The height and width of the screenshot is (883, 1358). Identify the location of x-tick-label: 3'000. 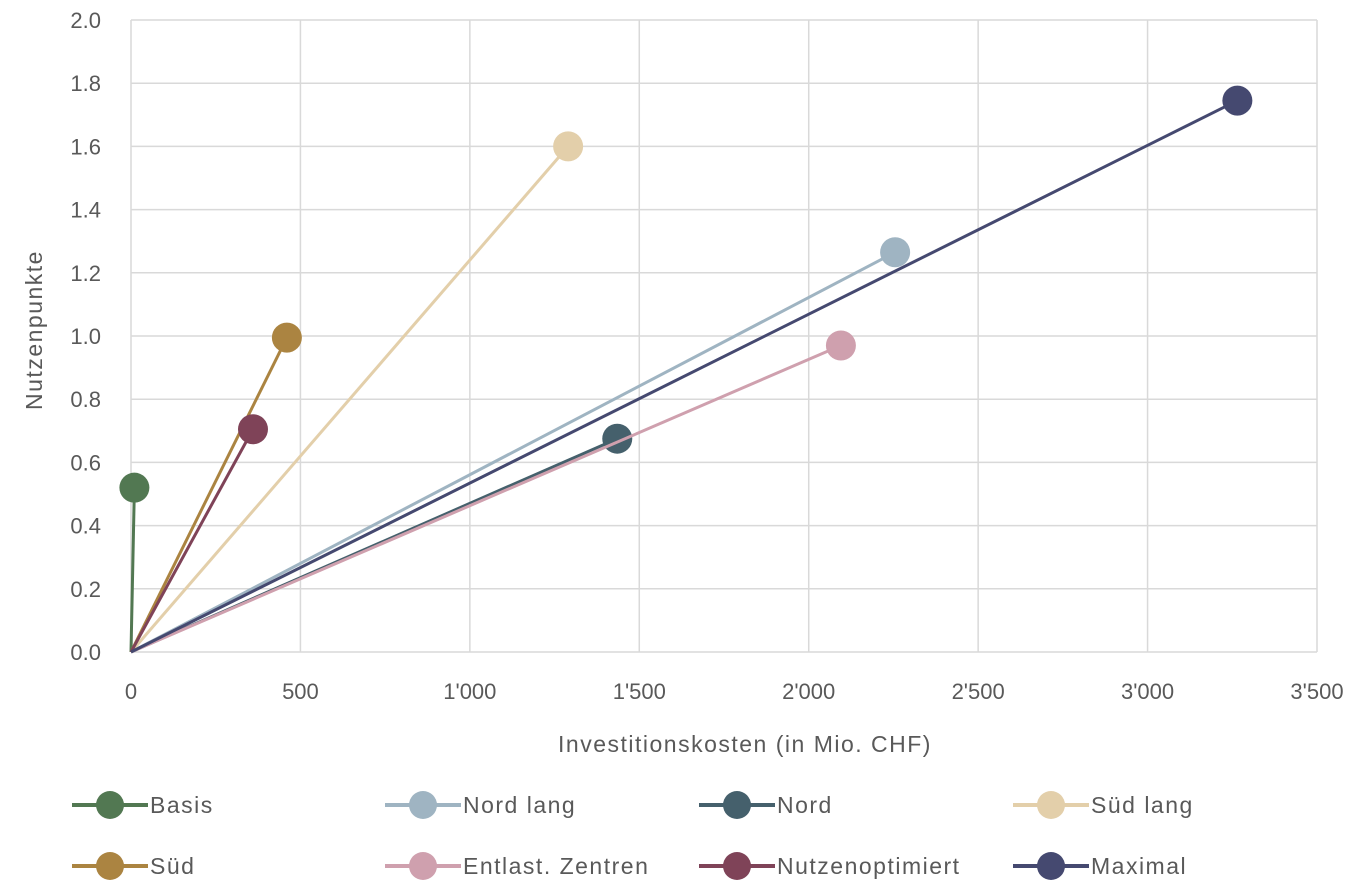
(1147, 691).